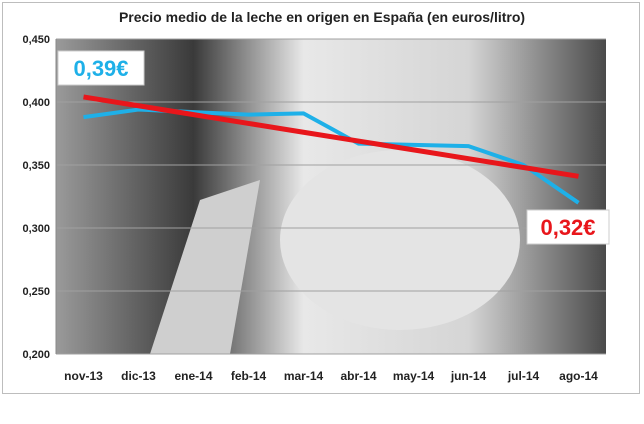 The height and width of the screenshot is (424, 644). Describe the element at coordinates (414, 376) in the screenshot. I see `x-tick-label: may-14` at that location.